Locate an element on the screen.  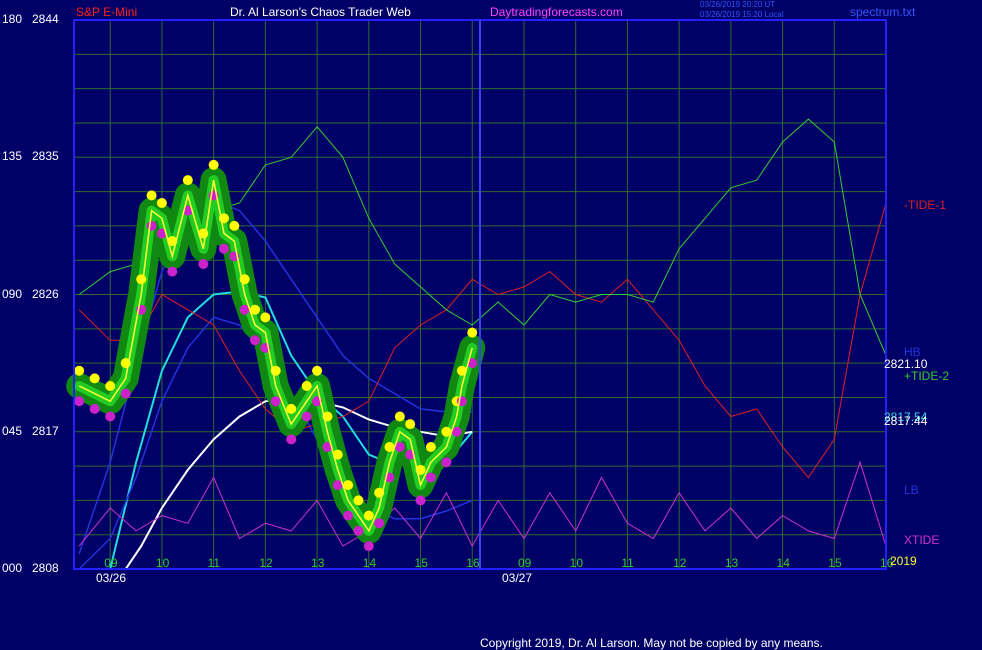
x-tick-label-15: 16 is located at coordinates (887, 563).